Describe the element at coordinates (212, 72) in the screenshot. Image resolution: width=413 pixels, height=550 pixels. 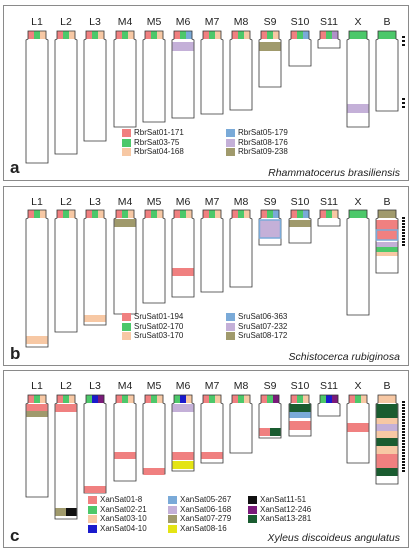
I see `chromosome-m7` at that location.